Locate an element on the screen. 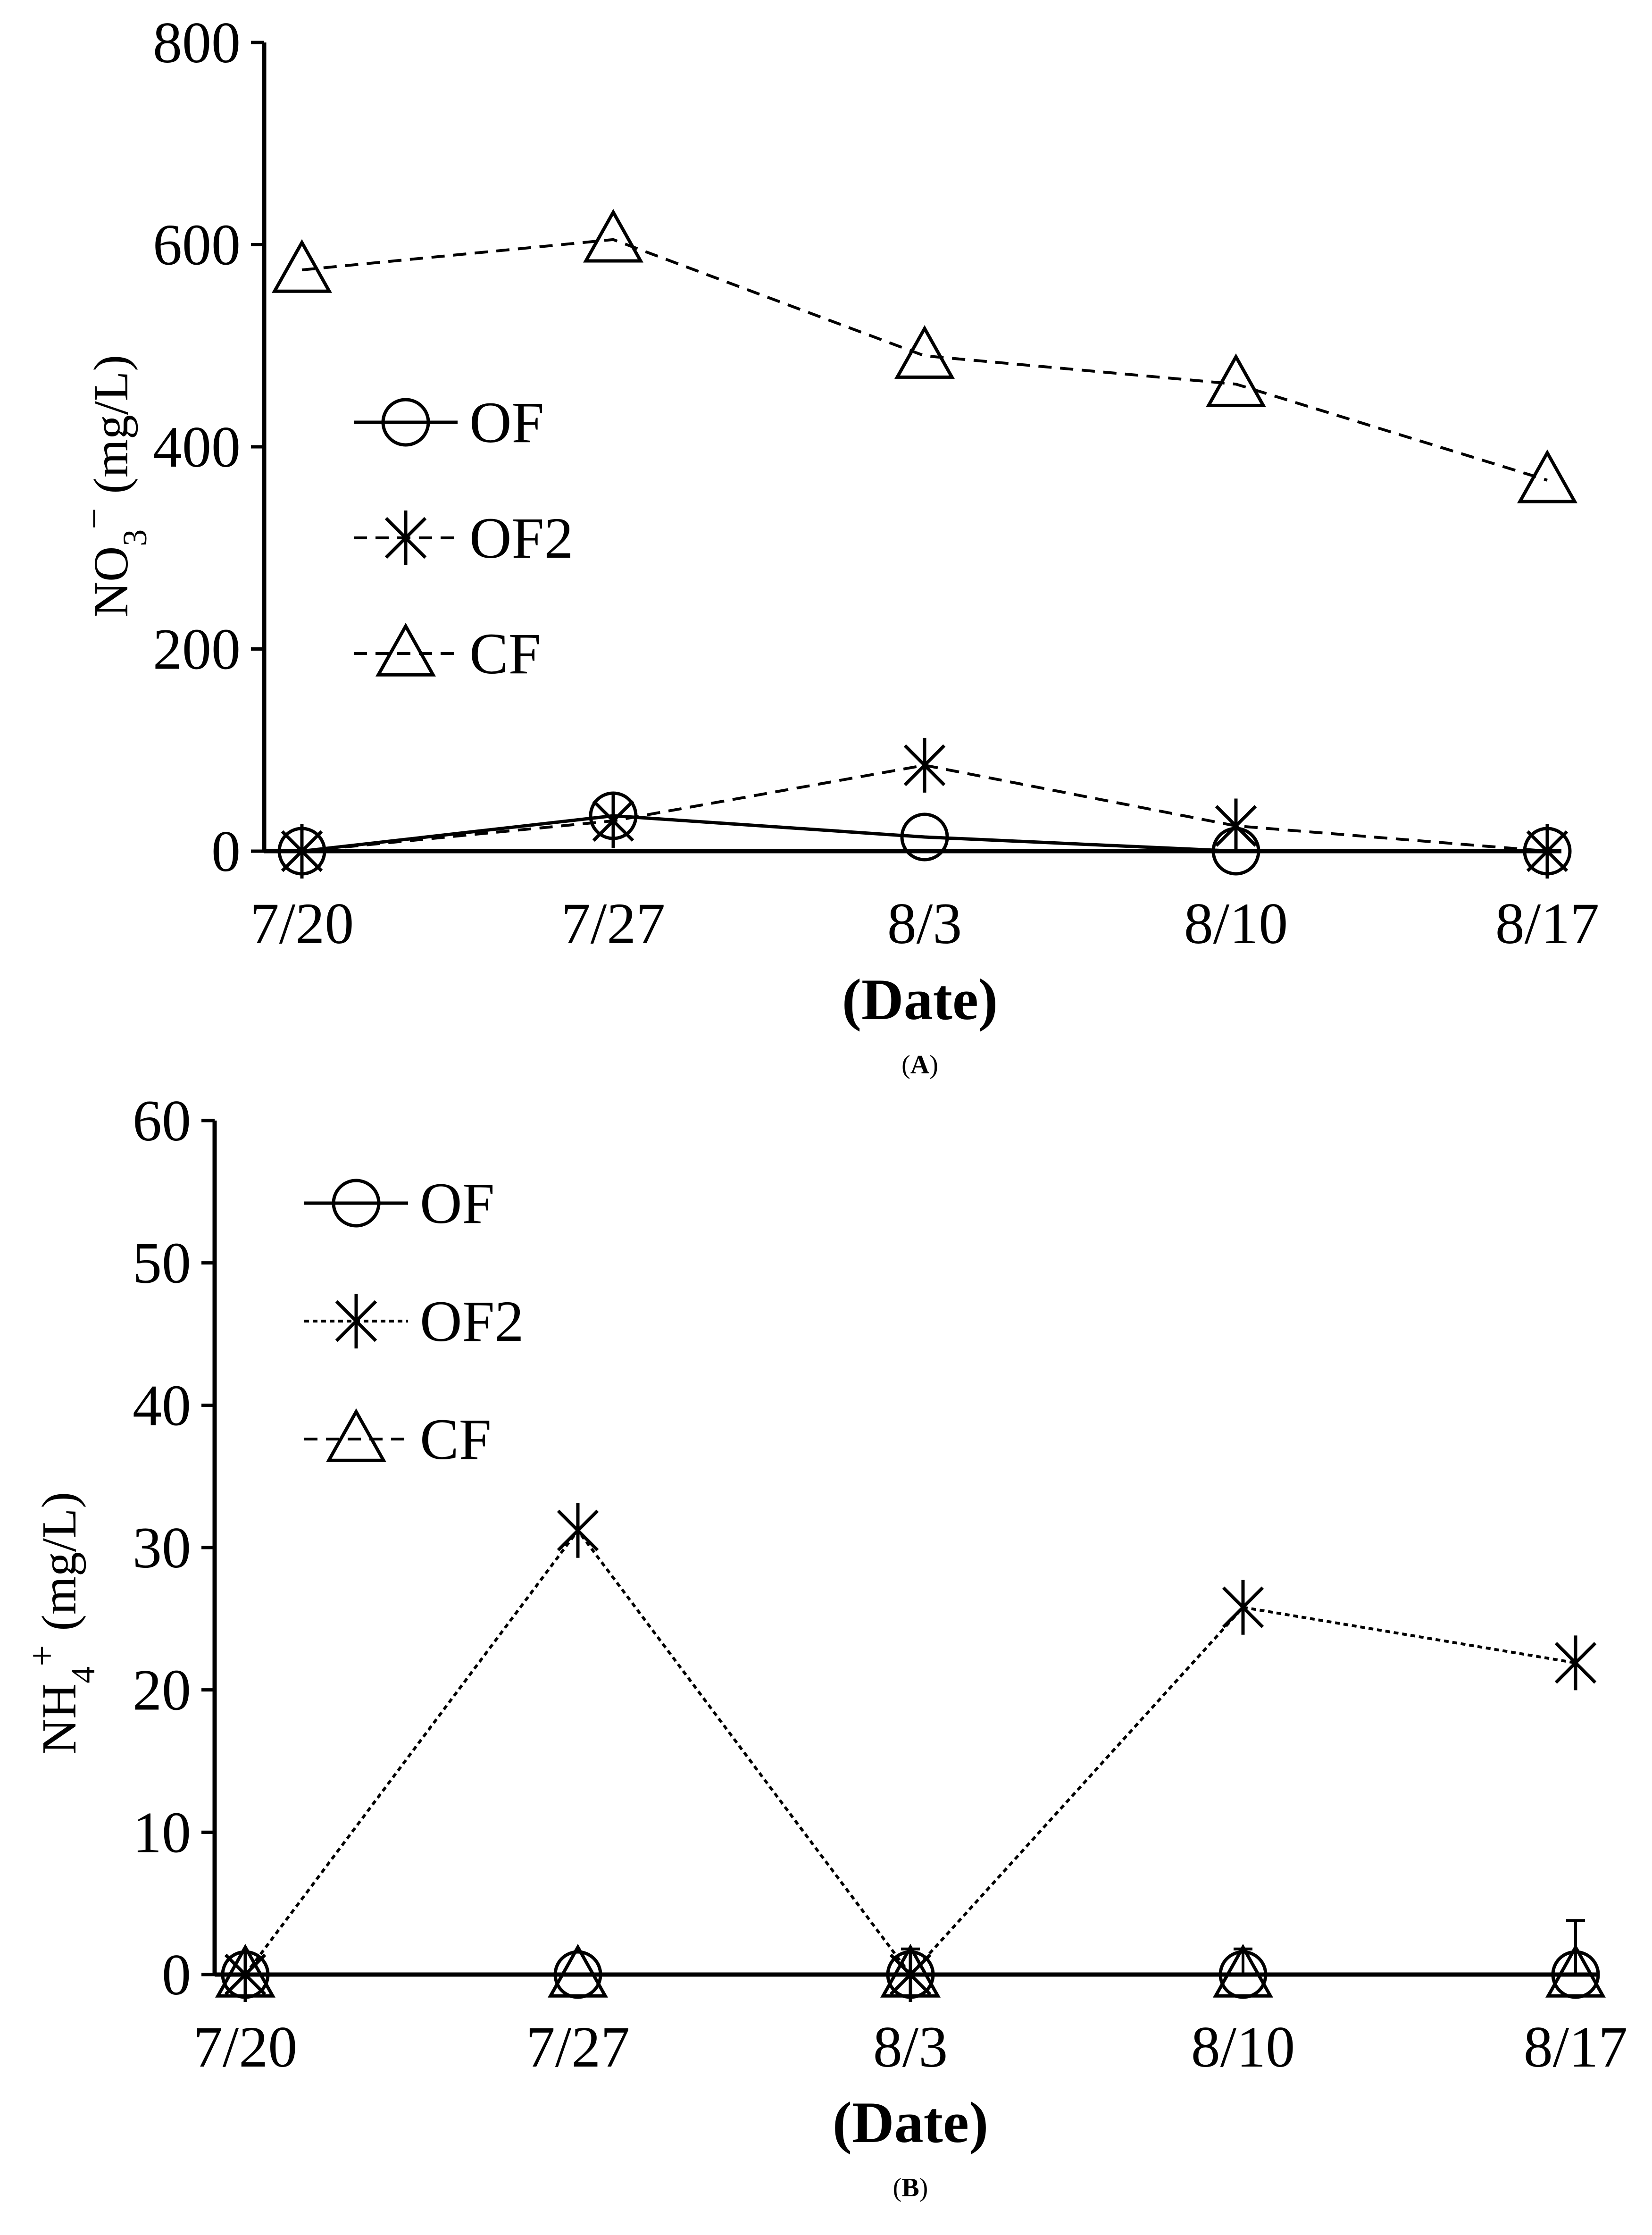 This screenshot has width=1652, height=2235. panel-b-ylabel-unit: (mg/L) is located at coordinates (59, 1561).